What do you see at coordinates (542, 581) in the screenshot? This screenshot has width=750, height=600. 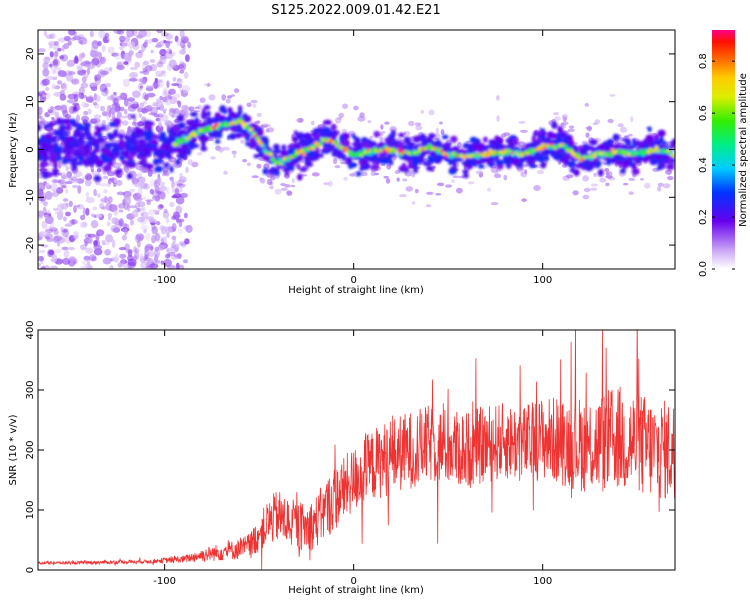 I see `snr-xtick-label: 100` at bounding box center [542, 581].